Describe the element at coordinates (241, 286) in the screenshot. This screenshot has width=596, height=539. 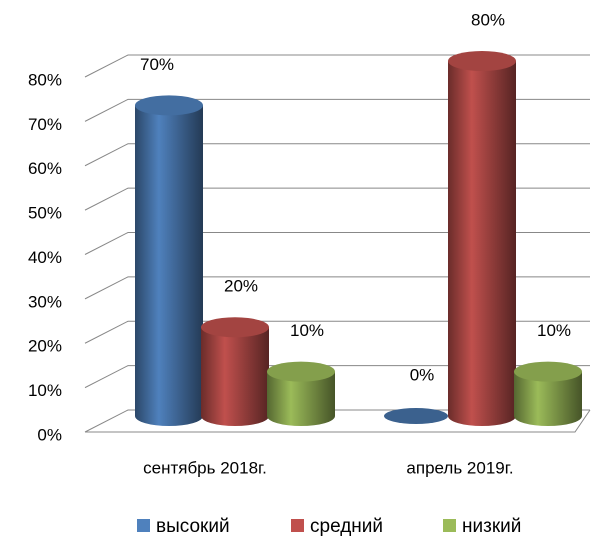
I see `value-label: 20%` at that location.